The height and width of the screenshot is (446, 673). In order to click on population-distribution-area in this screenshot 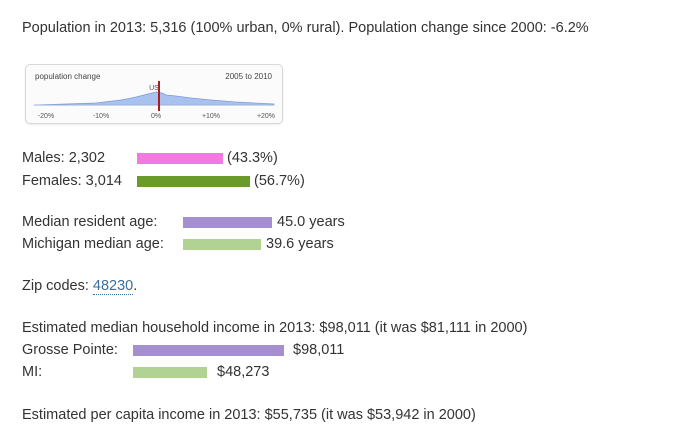, I will do `click(154, 98)`.